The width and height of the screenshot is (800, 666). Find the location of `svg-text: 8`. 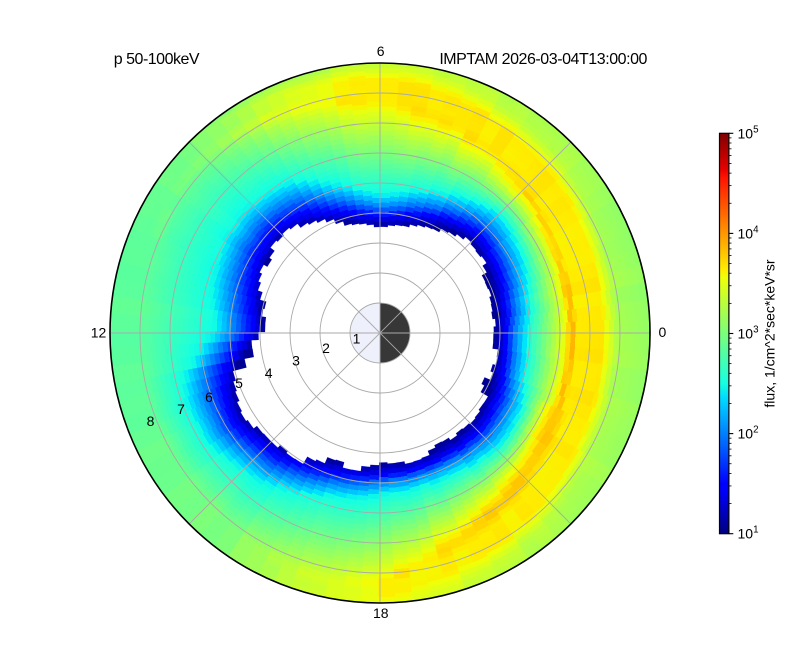

svg-text: 8 is located at coordinates (151, 421).